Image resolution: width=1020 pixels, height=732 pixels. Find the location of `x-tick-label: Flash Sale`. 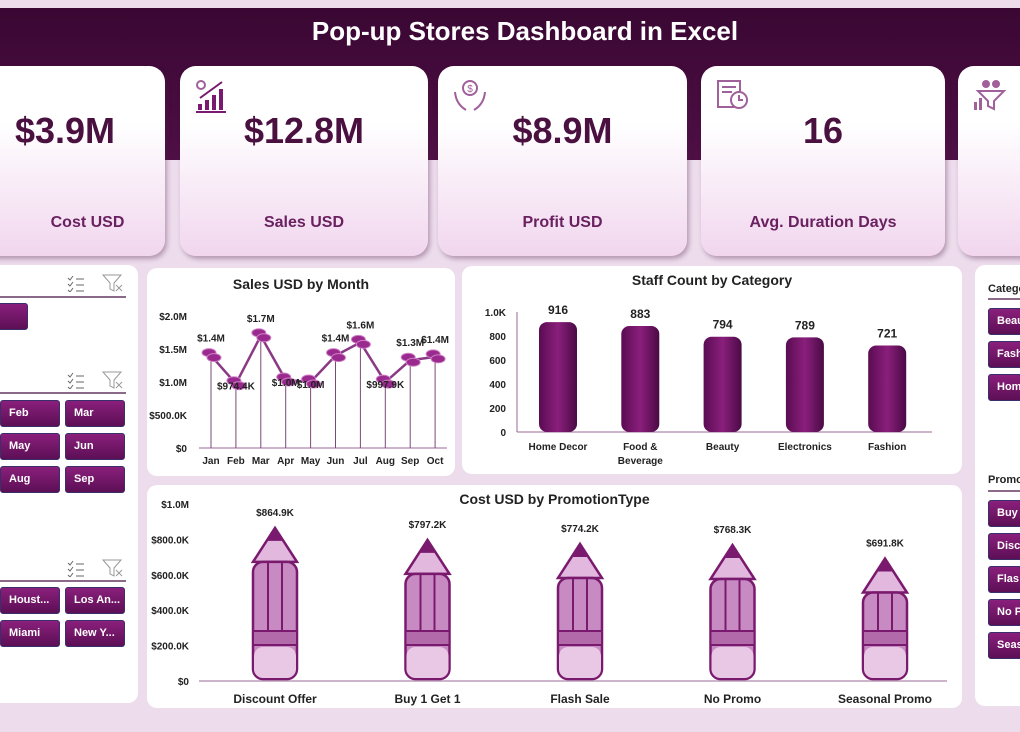

x-tick-label: Flash Sale is located at coordinates (580, 699).